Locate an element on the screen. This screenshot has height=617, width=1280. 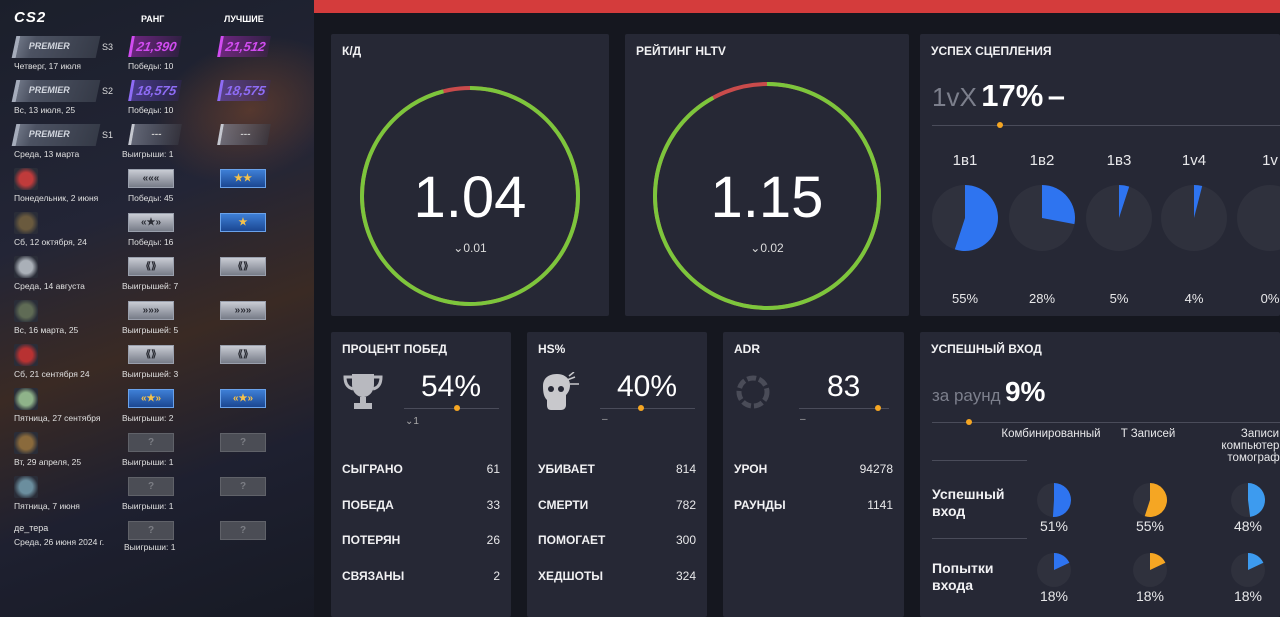
hltv-gauge-fill is located at coordinates (767, 196).